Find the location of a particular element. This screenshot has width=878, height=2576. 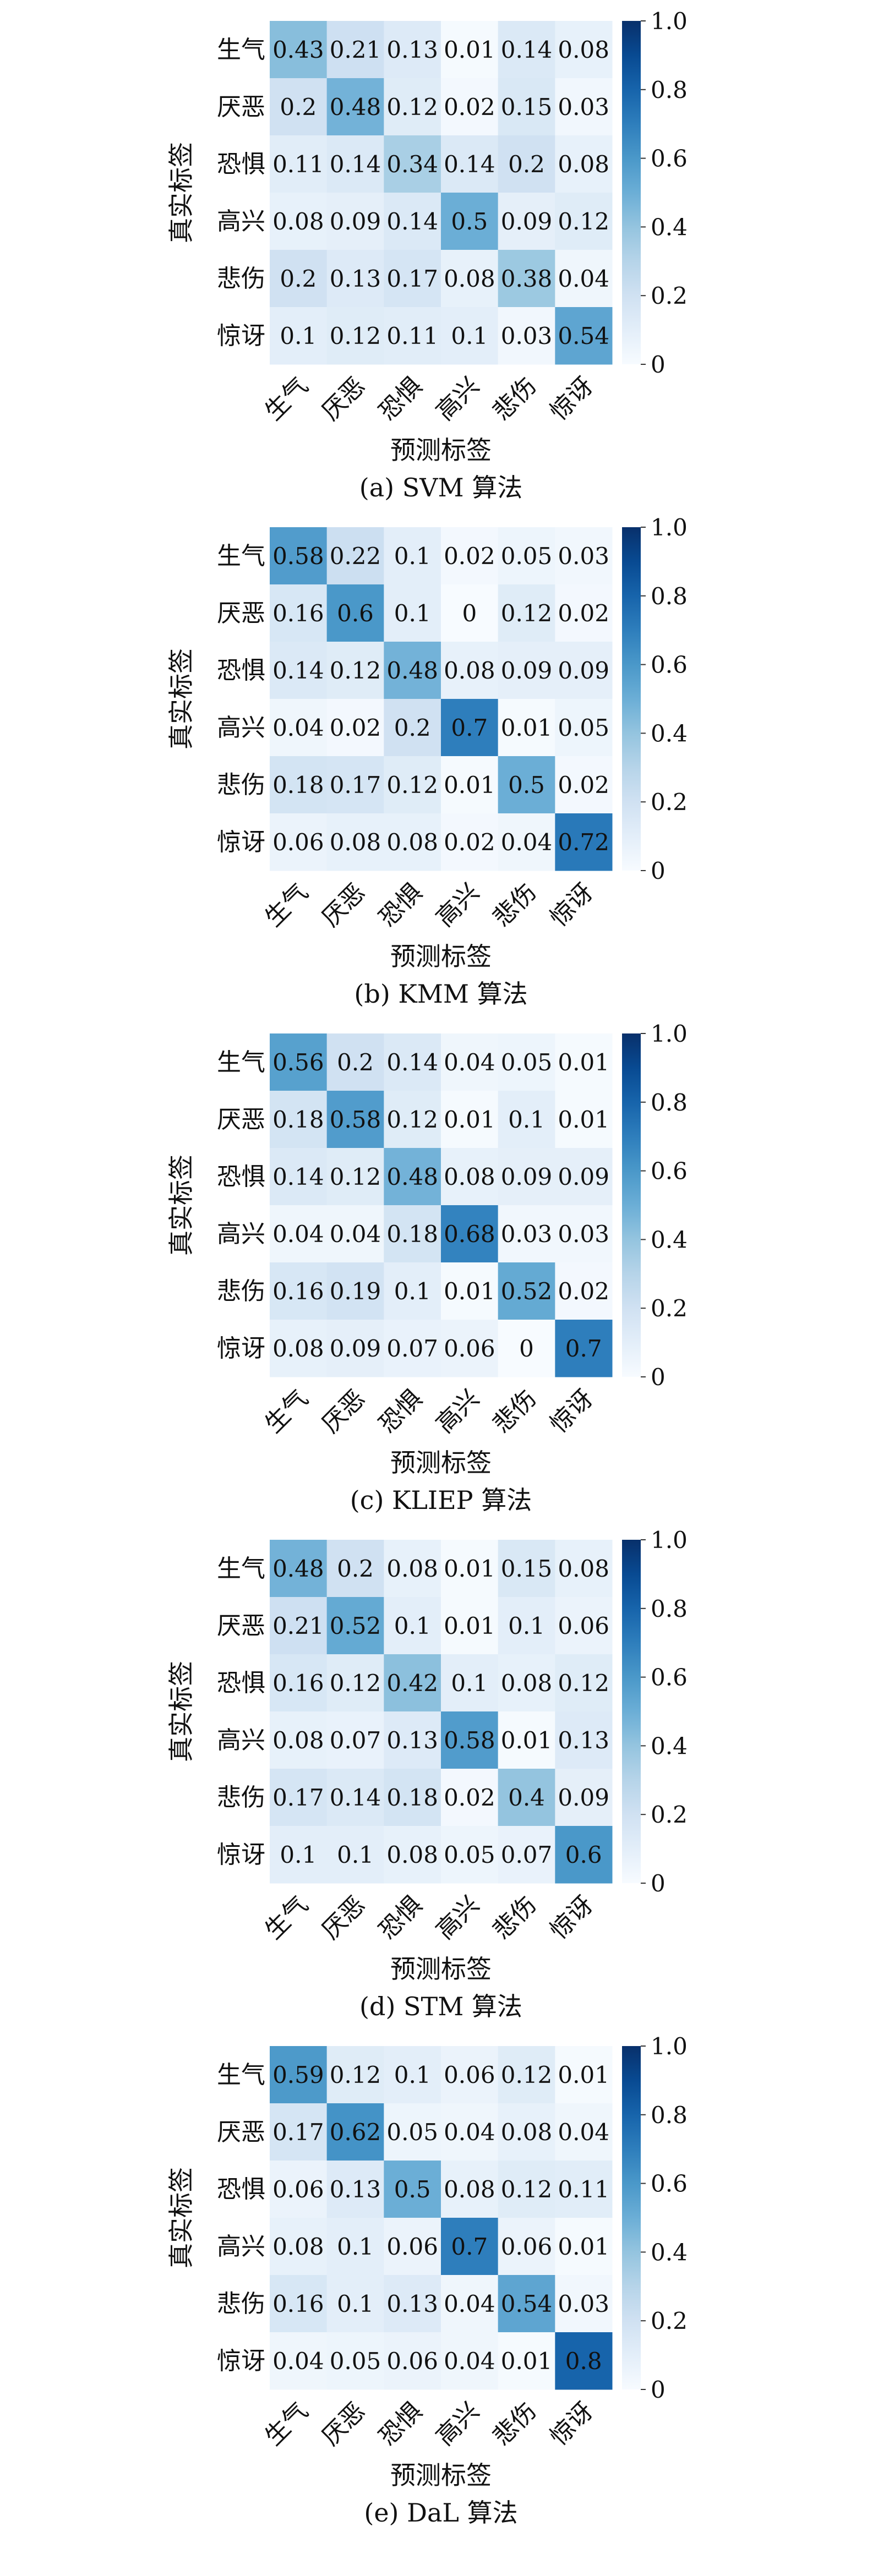

colorbar-tick-label: 0 is located at coordinates (658, 1883).